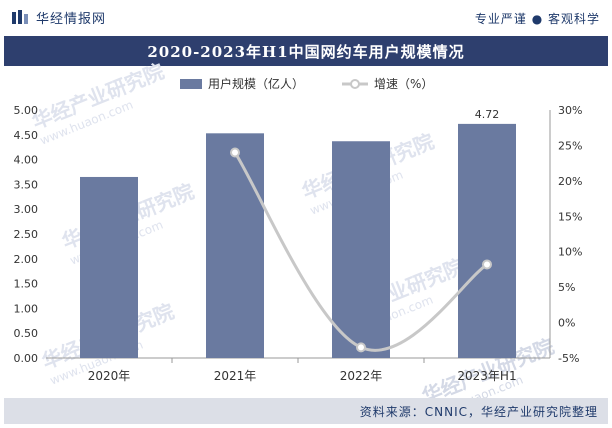  Describe the element at coordinates (306, 411) in the screenshot. I see `footer: 资料来源：CNNIC，华经产业研究院整理` at that location.